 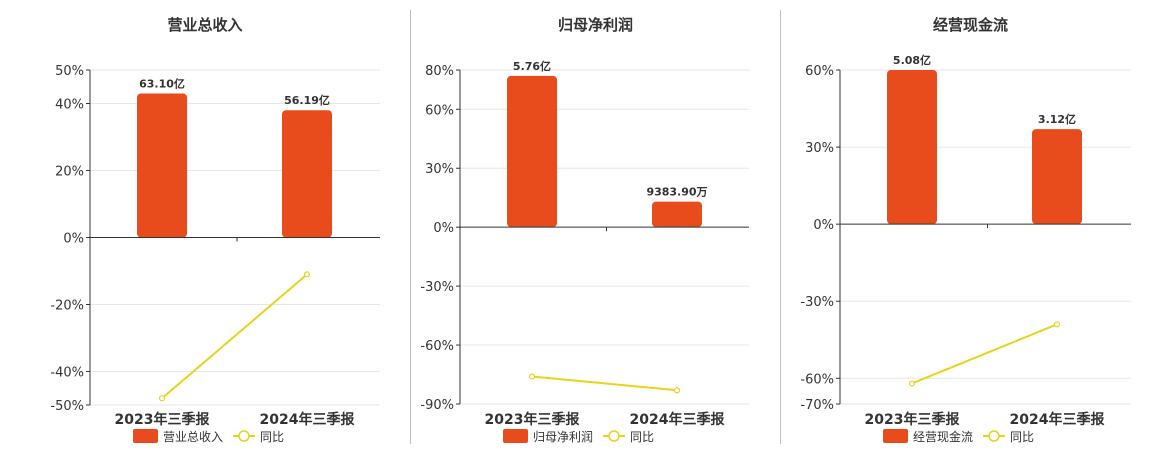 I want to click on y-tick-label: -40%, so click(x=67, y=373).